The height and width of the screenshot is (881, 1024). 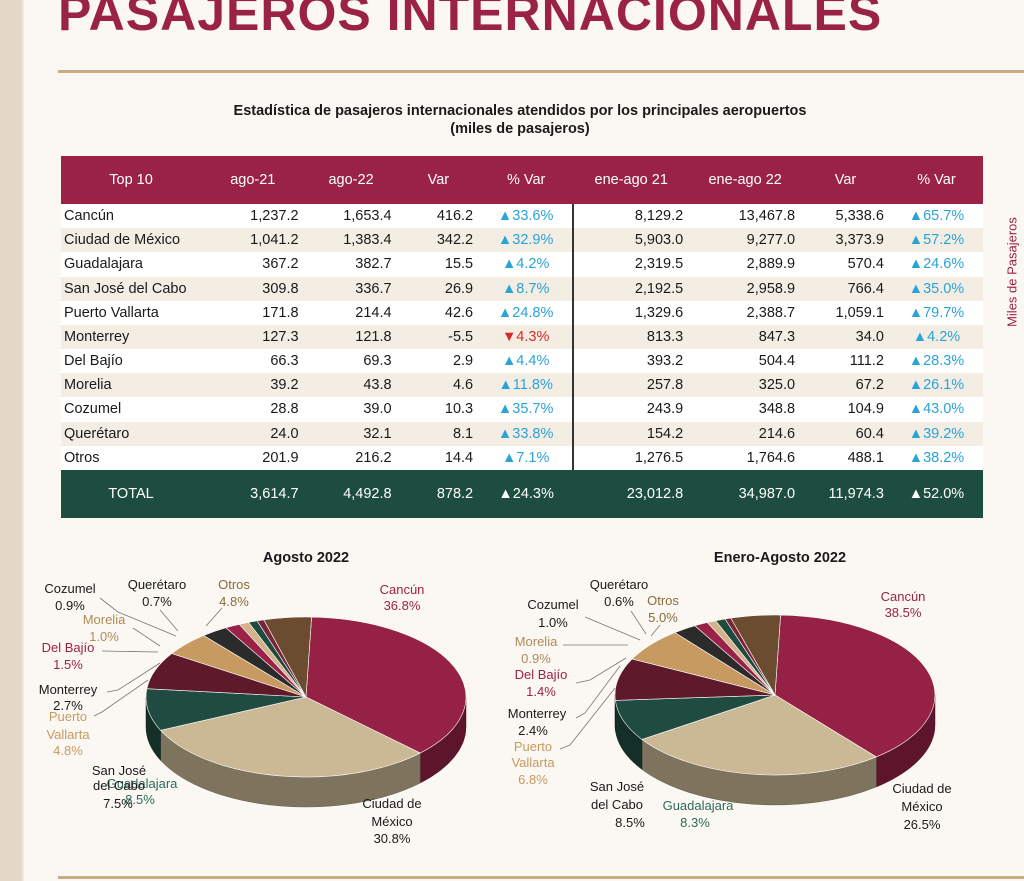 I want to click on pie-label: Querétaro 0.7%, so click(x=157, y=593).